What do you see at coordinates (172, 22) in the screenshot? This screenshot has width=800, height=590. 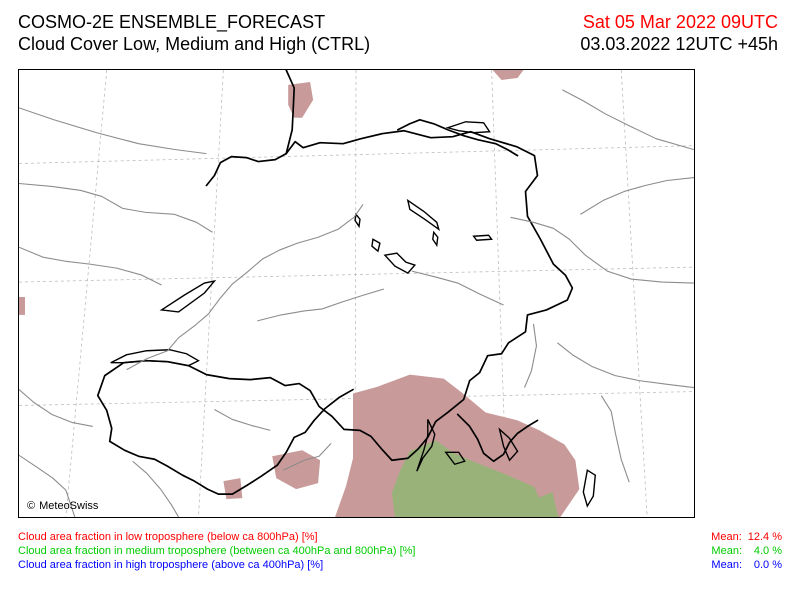 I see `forecast-title: COSMO-2E ENSEMBLE_FORECAST` at bounding box center [172, 22].